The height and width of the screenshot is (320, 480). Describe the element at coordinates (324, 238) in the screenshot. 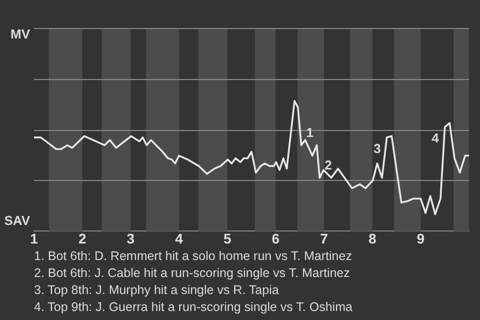

I see `x-tick-label: 7` at that location.